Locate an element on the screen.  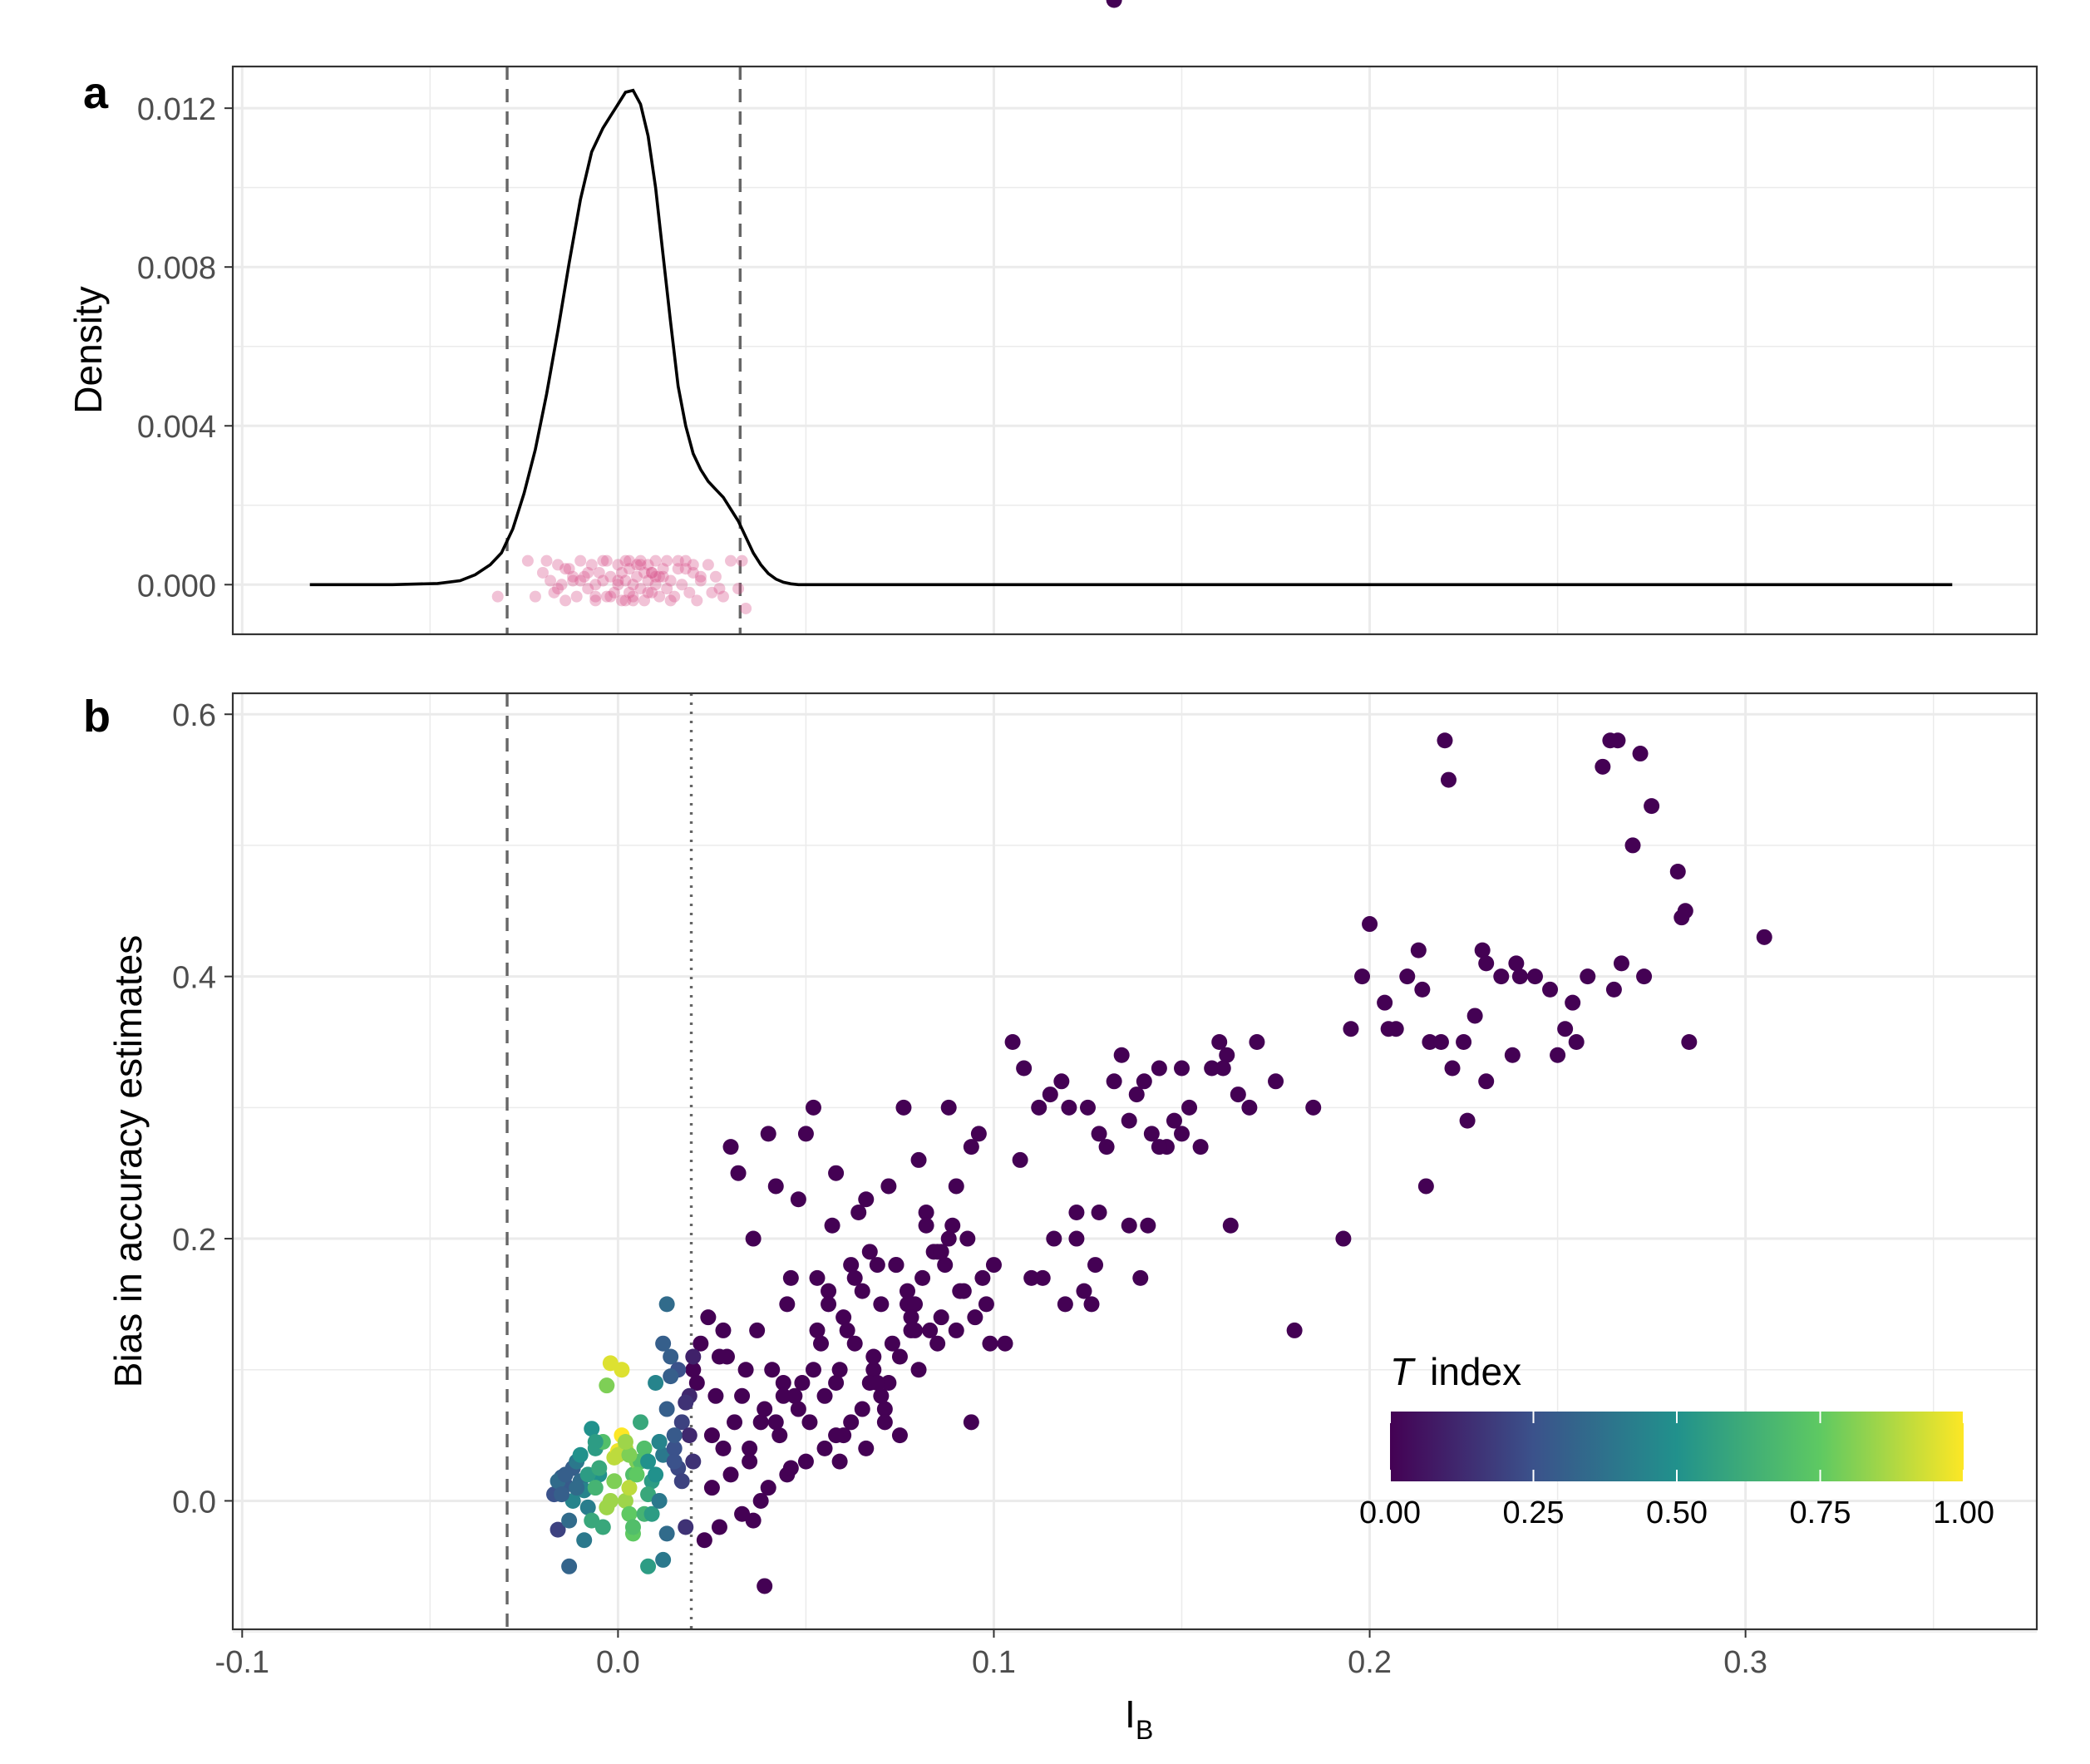
panel-b-x-tick-label: -0.1 is located at coordinates (242, 1662).